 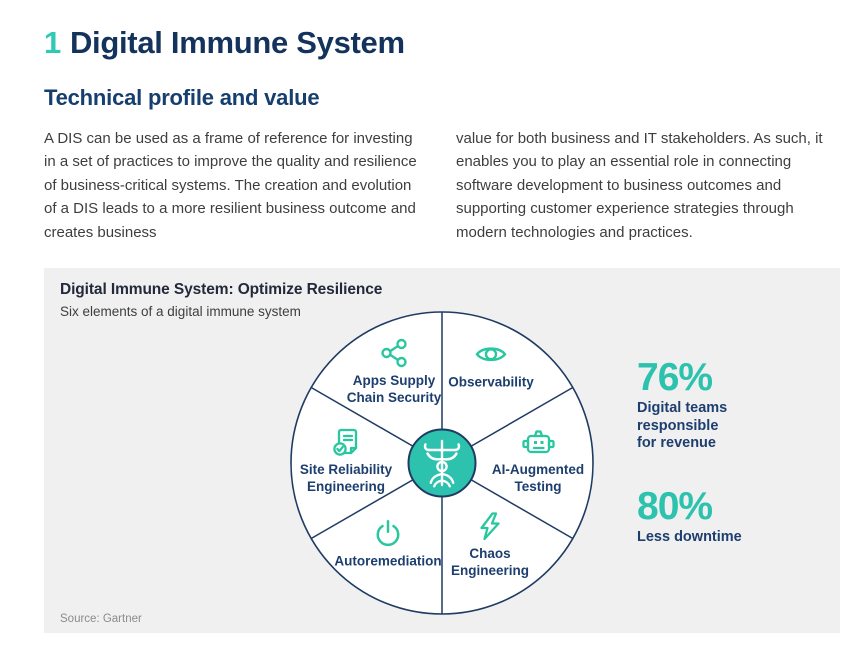 What do you see at coordinates (689, 536) in the screenshot?
I see `stat-label: Less downtime` at bounding box center [689, 536].